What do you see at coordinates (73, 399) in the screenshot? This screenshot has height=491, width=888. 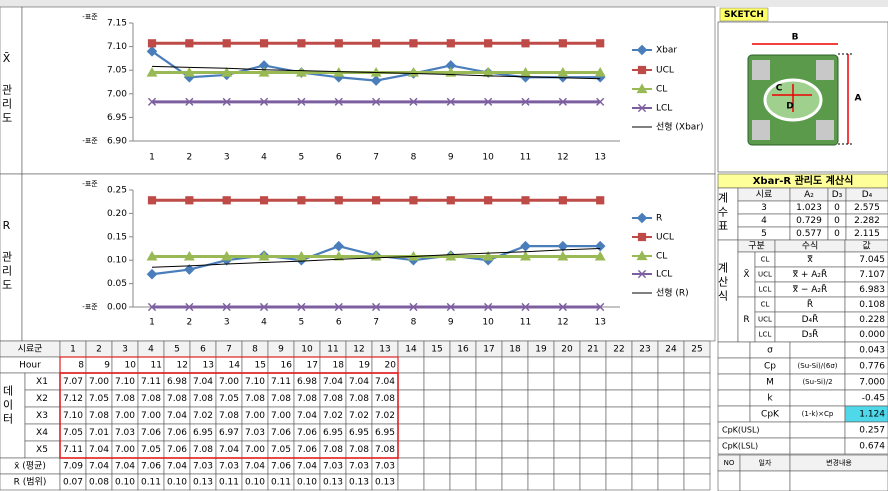 I see `cell-text: 7.12` at bounding box center [73, 399].